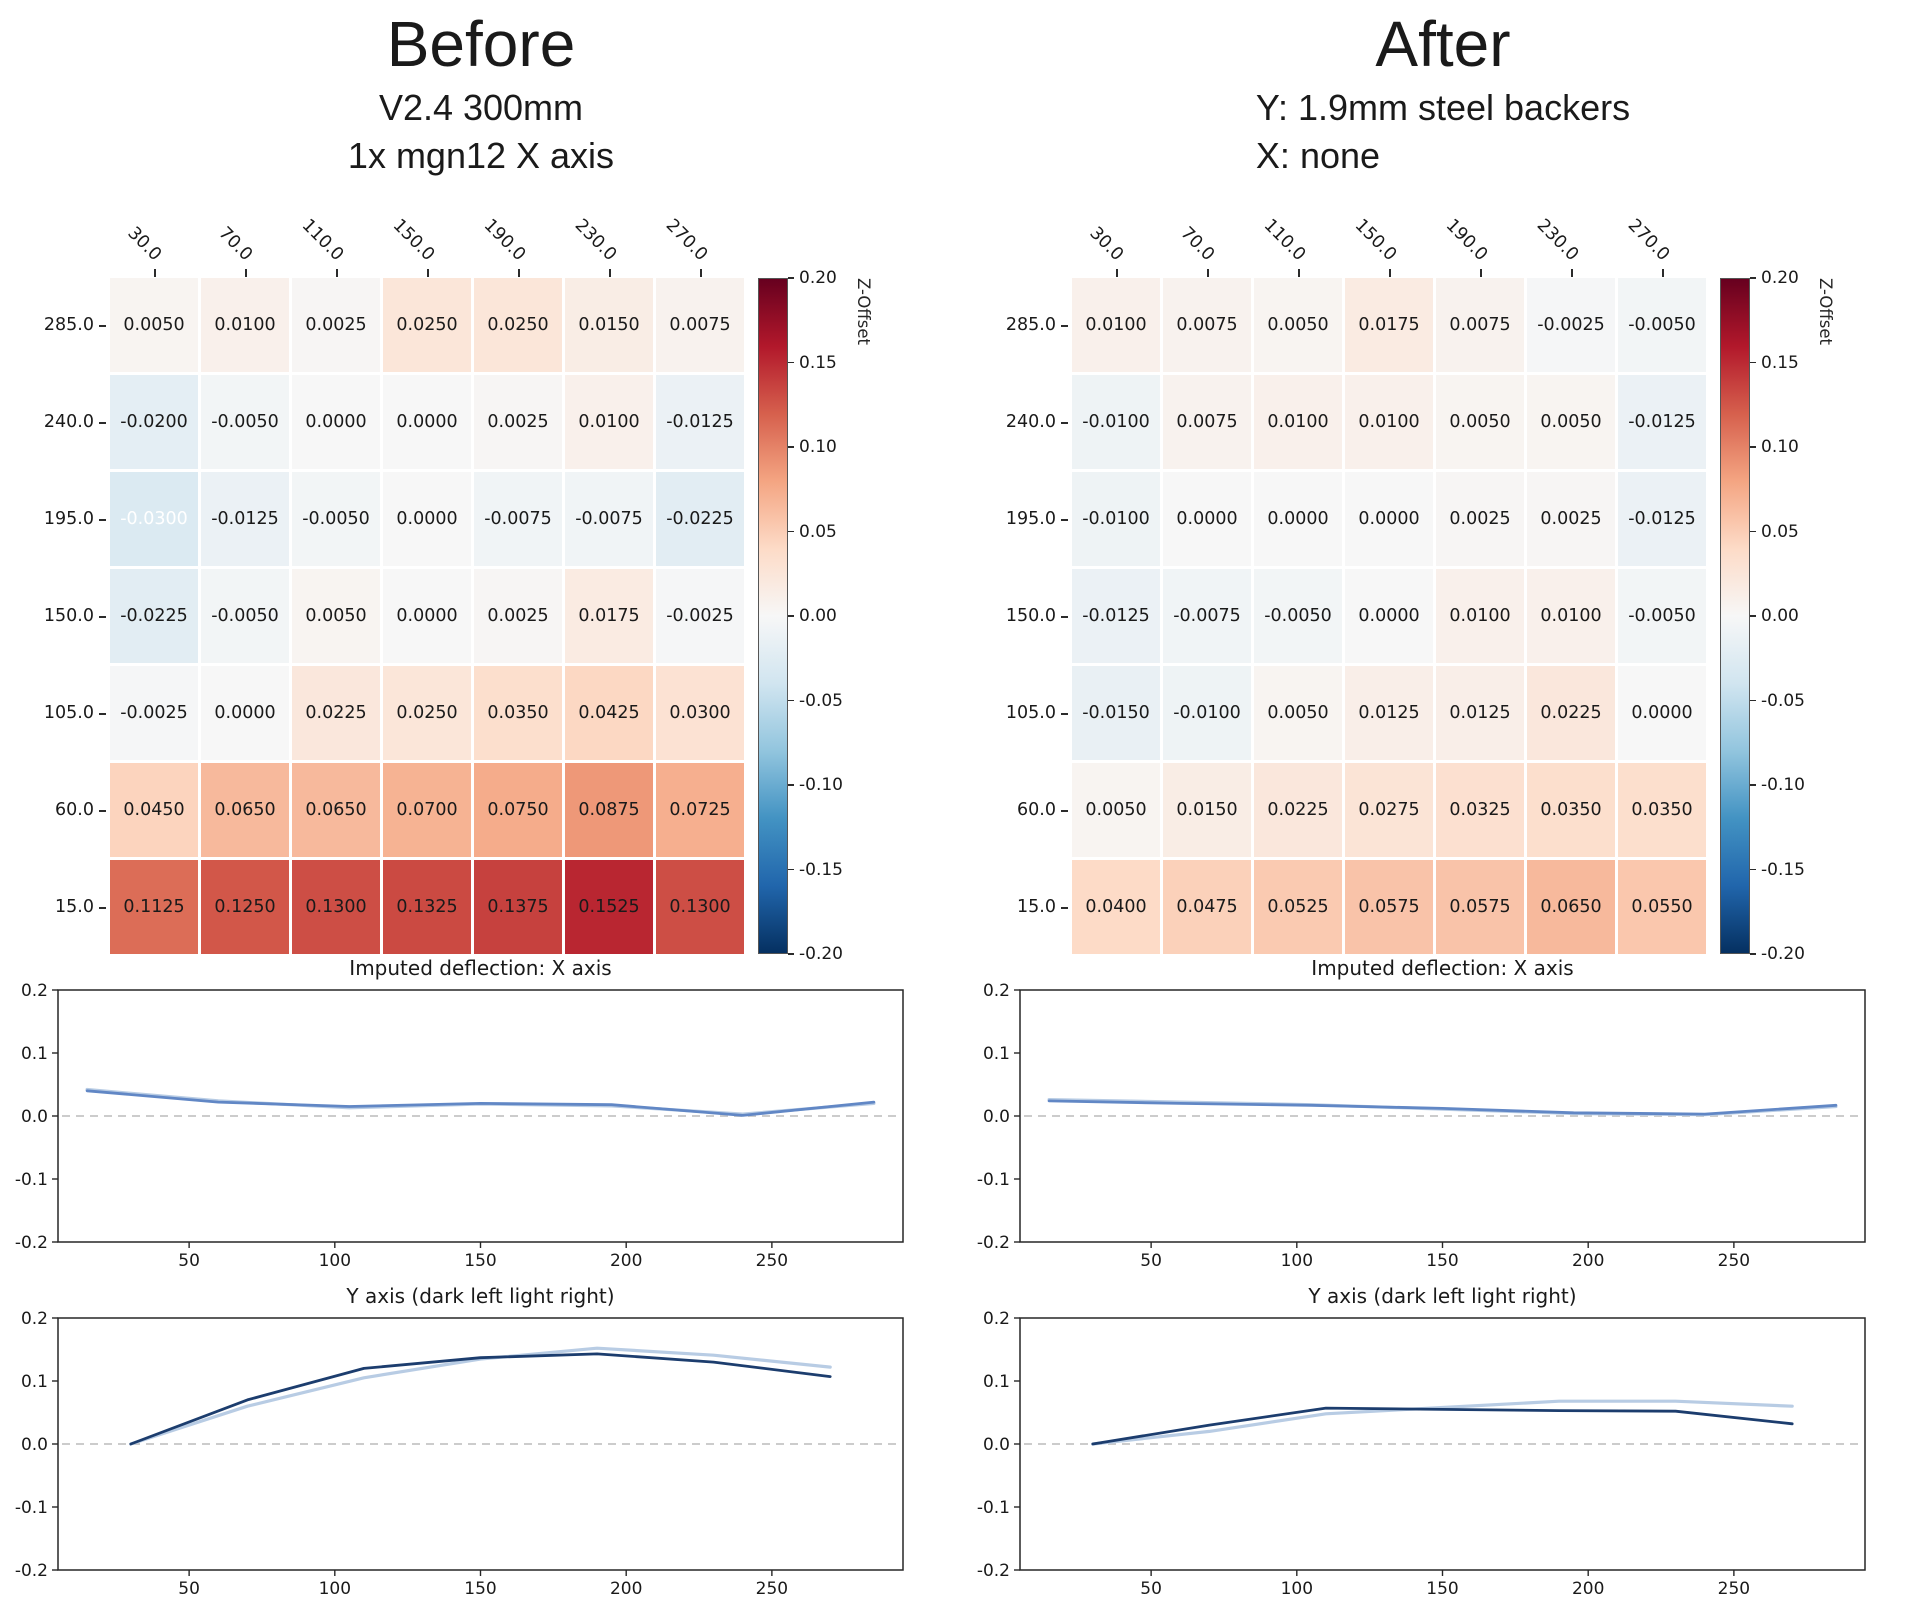 This screenshot has width=1924, height=1612. Describe the element at coordinates (818, 531) in the screenshot. I see `colorbar-tick-label: 0.05` at that location.